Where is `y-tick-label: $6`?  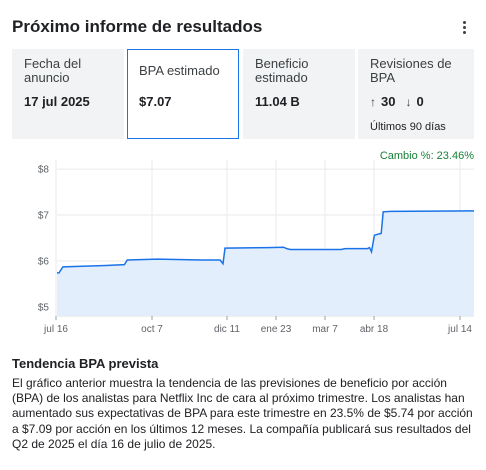
y-tick-label: $6 is located at coordinates (44, 261).